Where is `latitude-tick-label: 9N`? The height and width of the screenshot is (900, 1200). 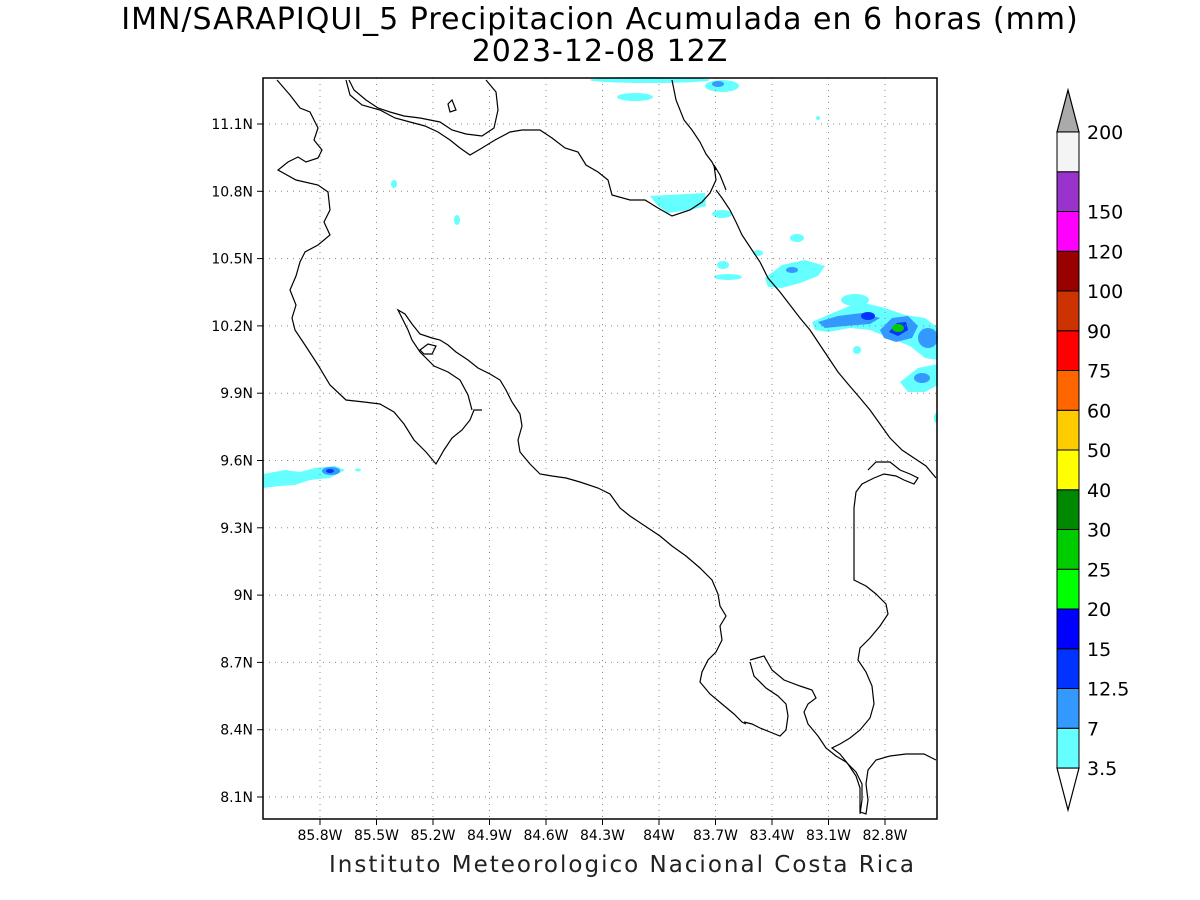
latitude-tick-label: 9N is located at coordinates (243, 596).